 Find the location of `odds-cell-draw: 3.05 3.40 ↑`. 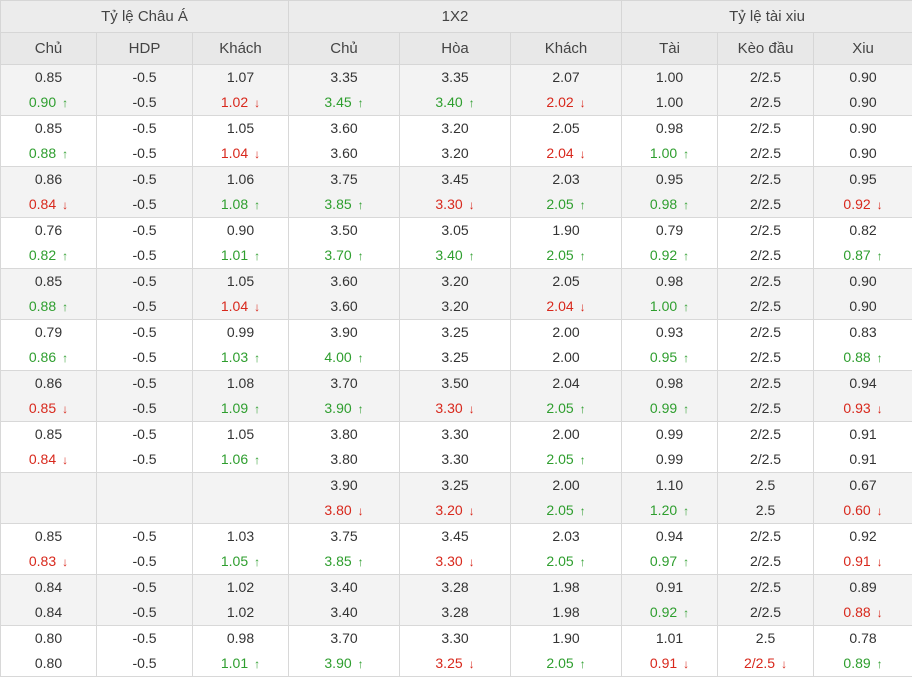

odds-cell-draw: 3.05 3.40 ↑ is located at coordinates (455, 243).